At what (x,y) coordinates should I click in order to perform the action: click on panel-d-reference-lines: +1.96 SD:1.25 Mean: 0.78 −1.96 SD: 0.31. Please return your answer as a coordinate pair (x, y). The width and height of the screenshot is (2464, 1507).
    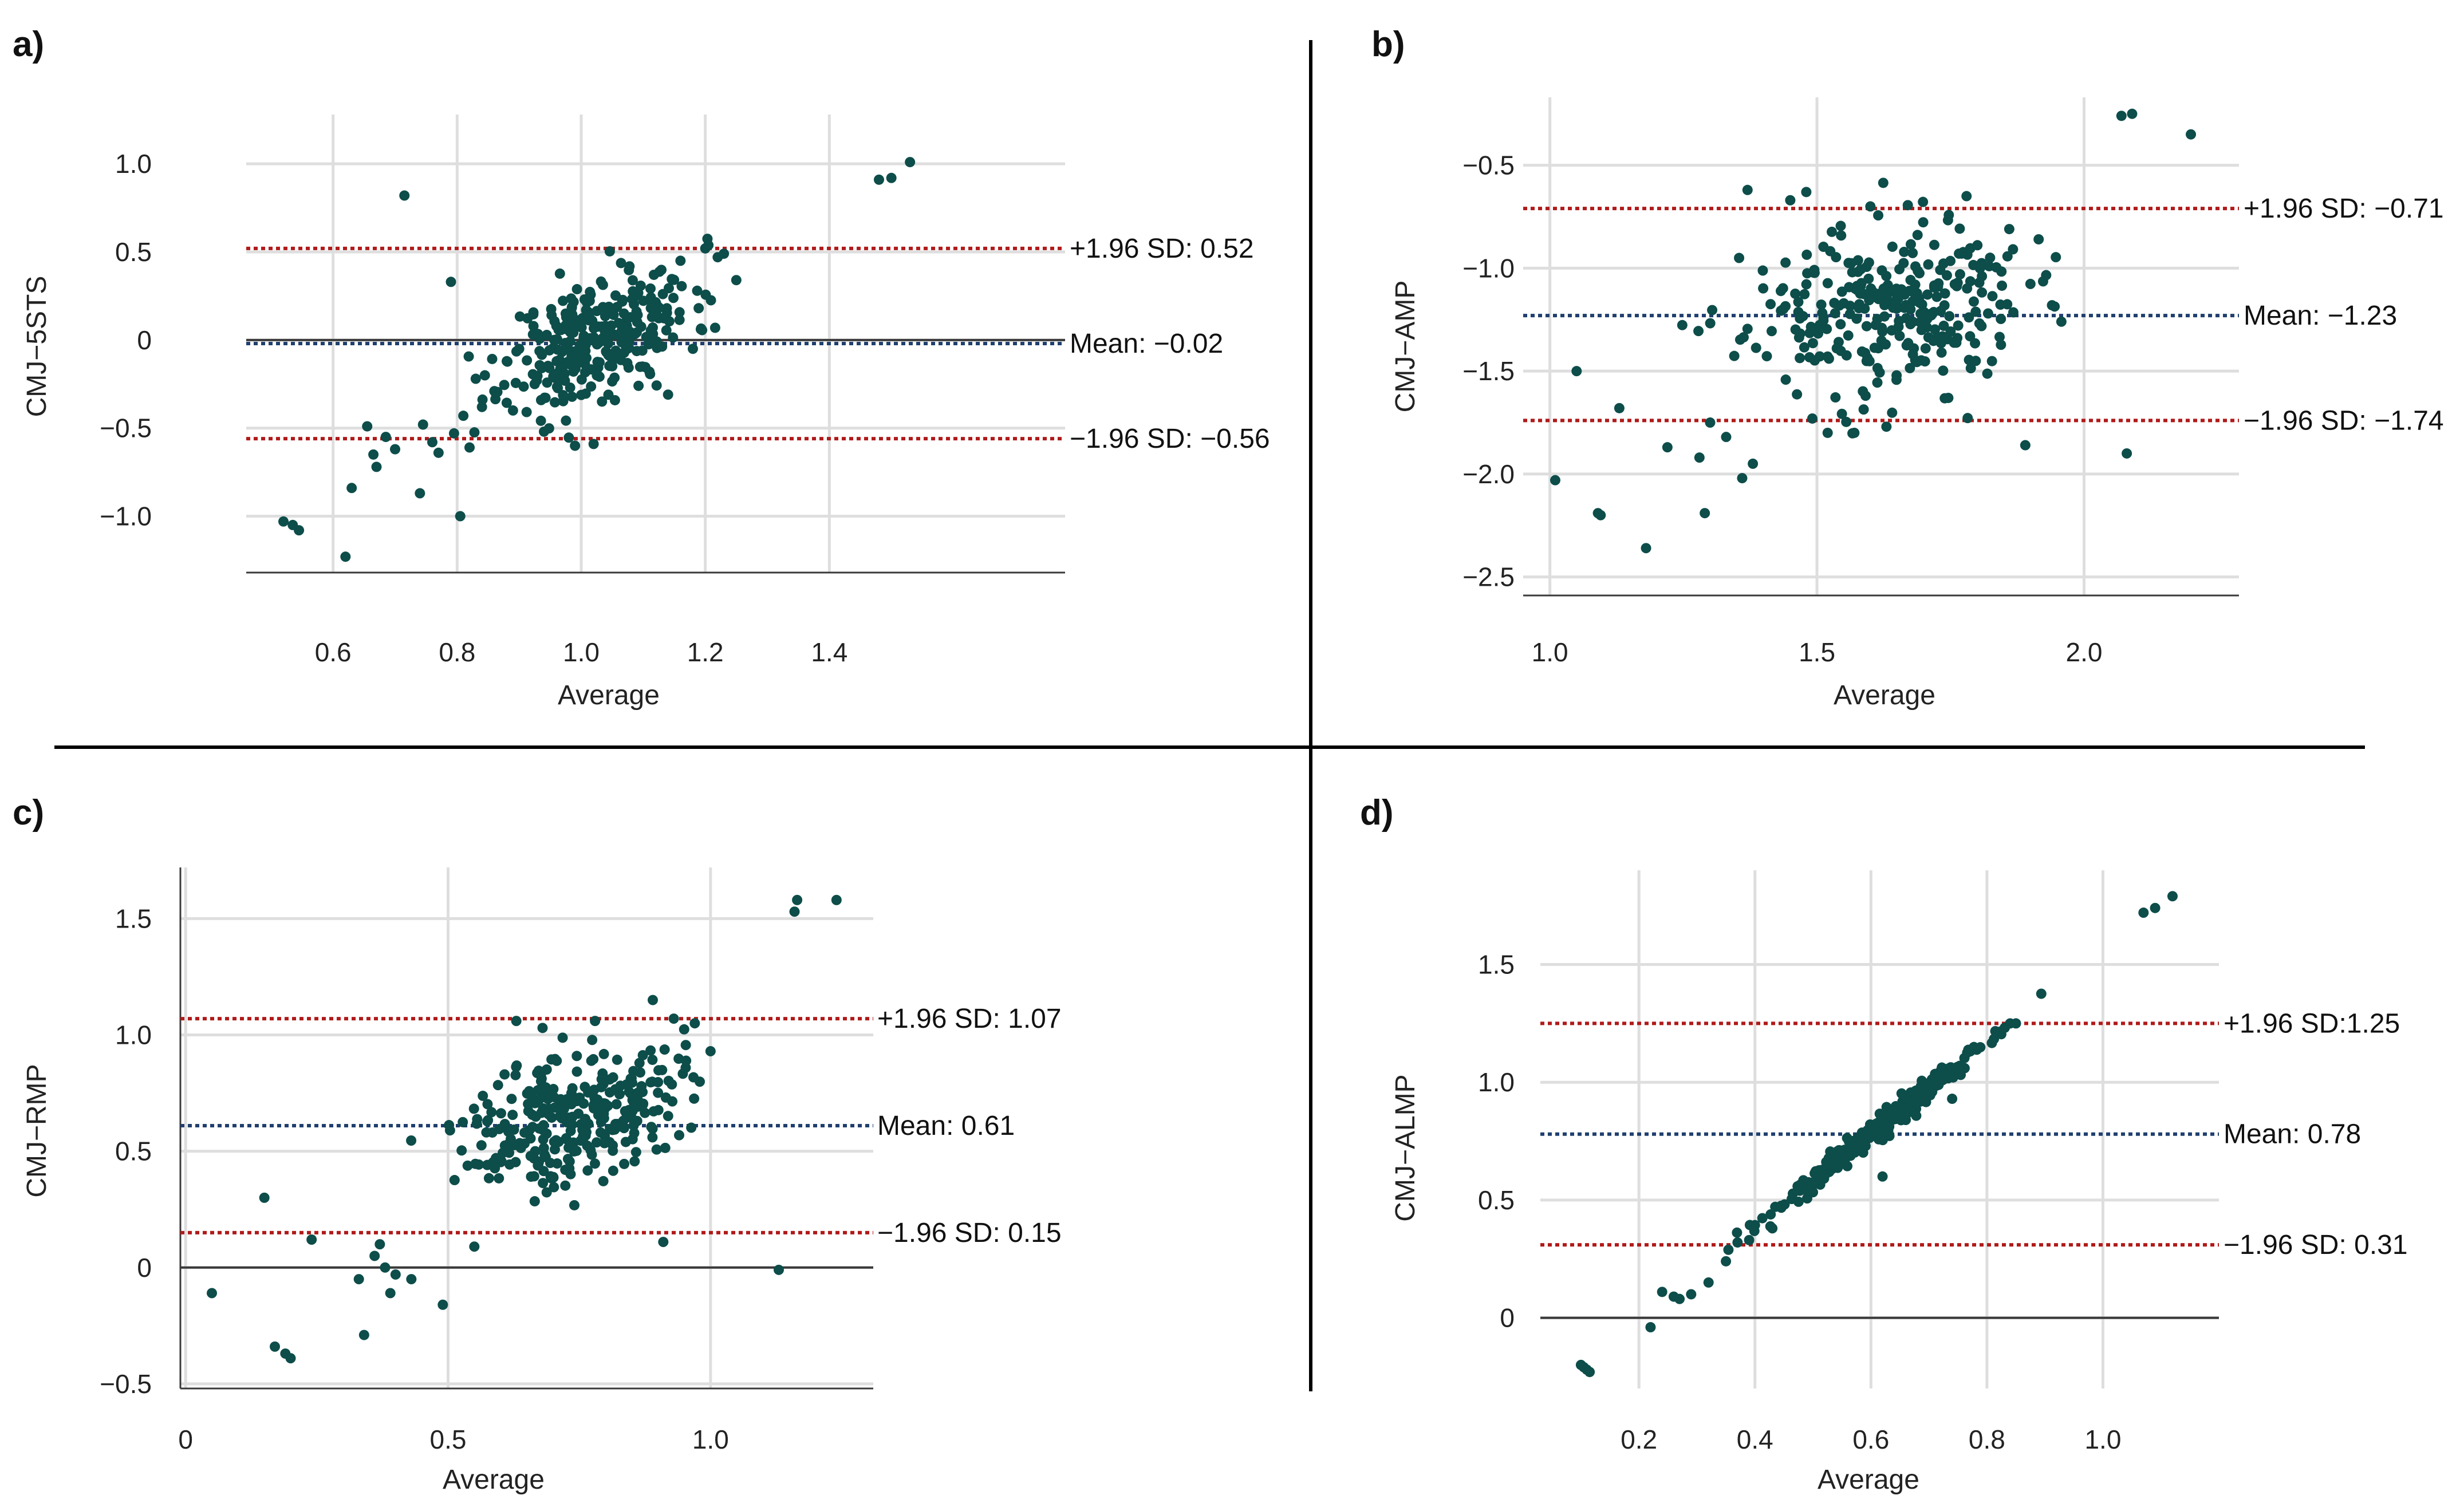
    Looking at the image, I should click on (1974, 1134).